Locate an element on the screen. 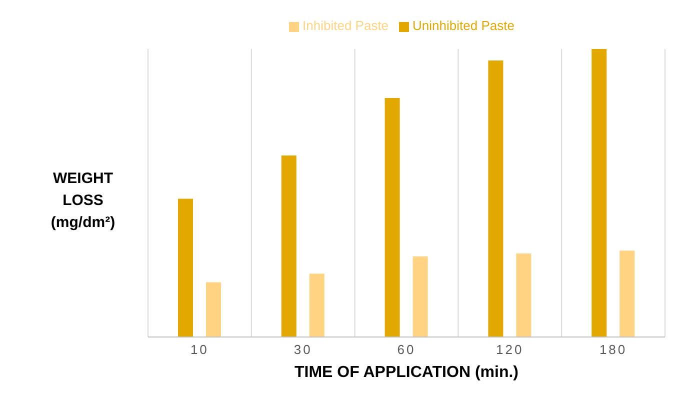 This screenshot has height=415, width=683. x-tick-label: 120 is located at coordinates (510, 350).